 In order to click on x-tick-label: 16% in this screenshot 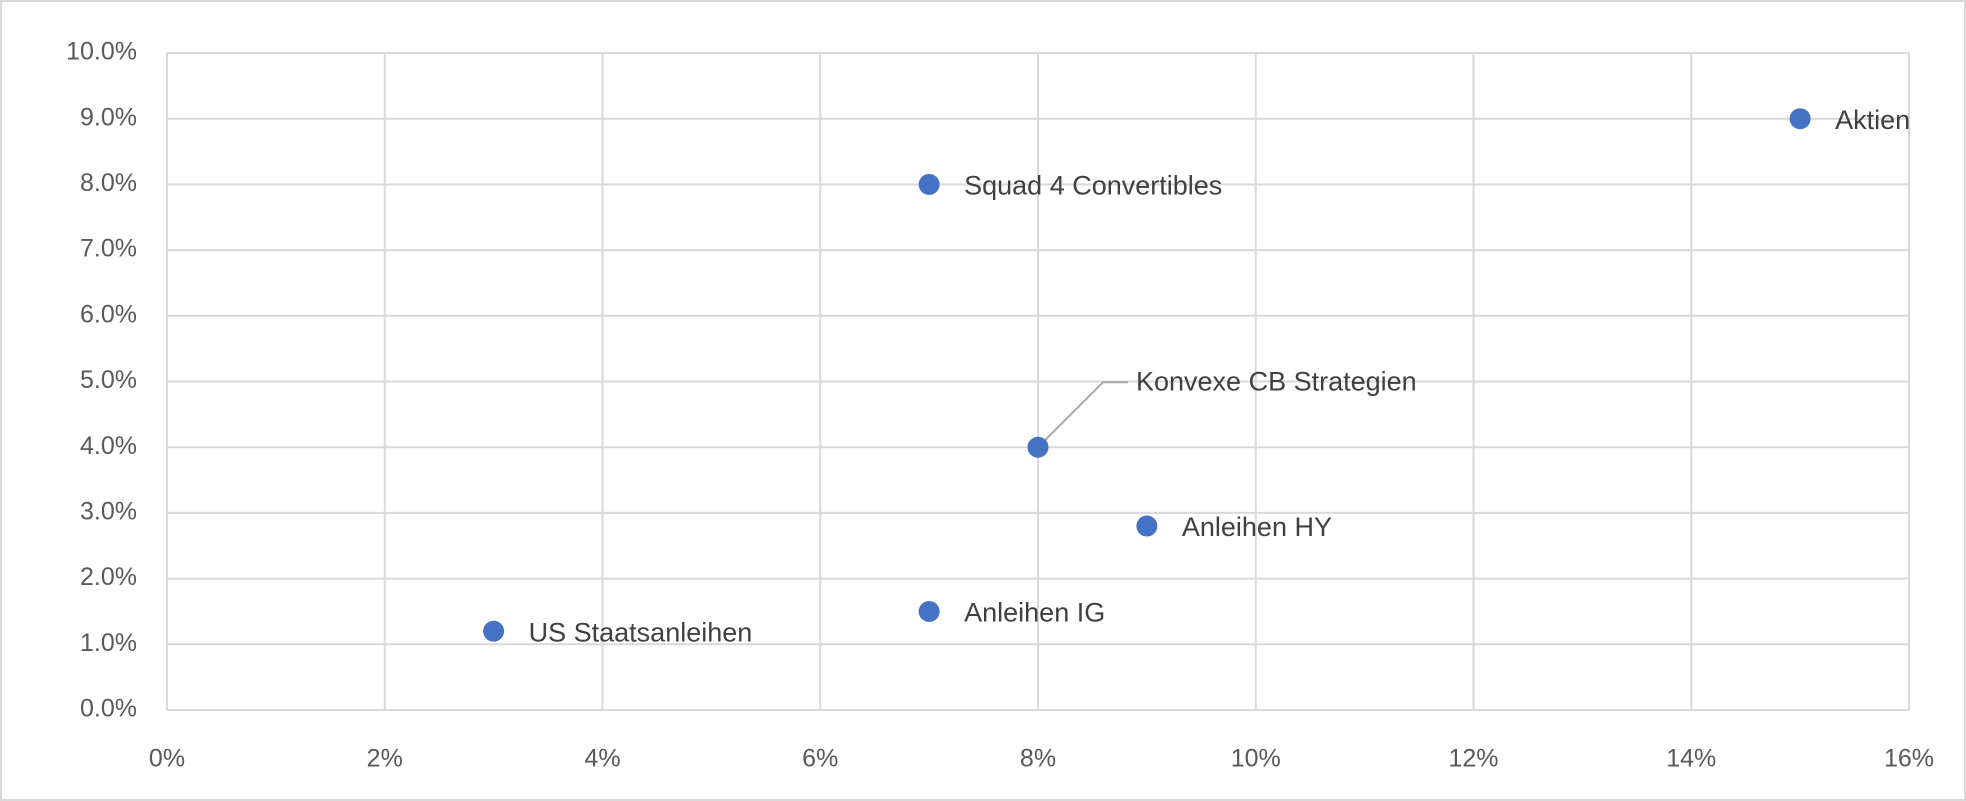, I will do `click(1909, 759)`.